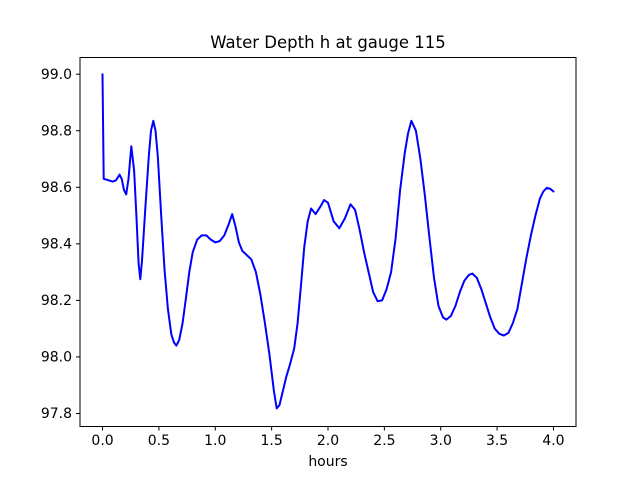 The height and width of the screenshot is (484, 640). What do you see at coordinates (384, 441) in the screenshot?
I see `x-tick-label: 2.5` at bounding box center [384, 441].